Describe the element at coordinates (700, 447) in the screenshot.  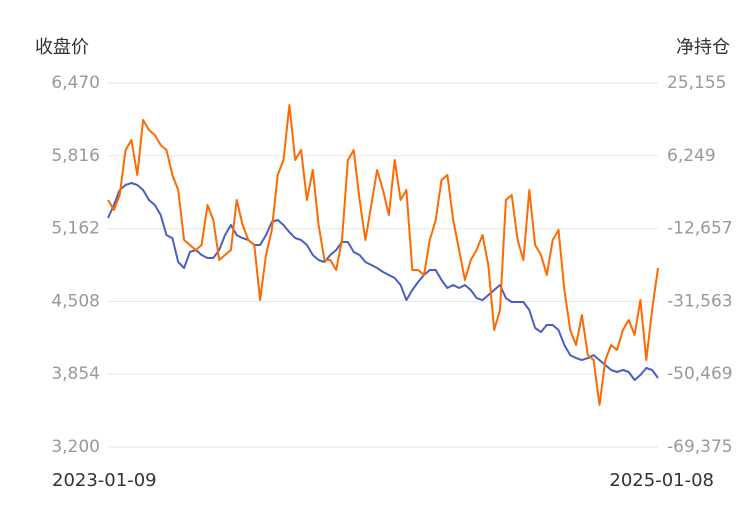
I see `y2-tick-label: -69,375` at that location.